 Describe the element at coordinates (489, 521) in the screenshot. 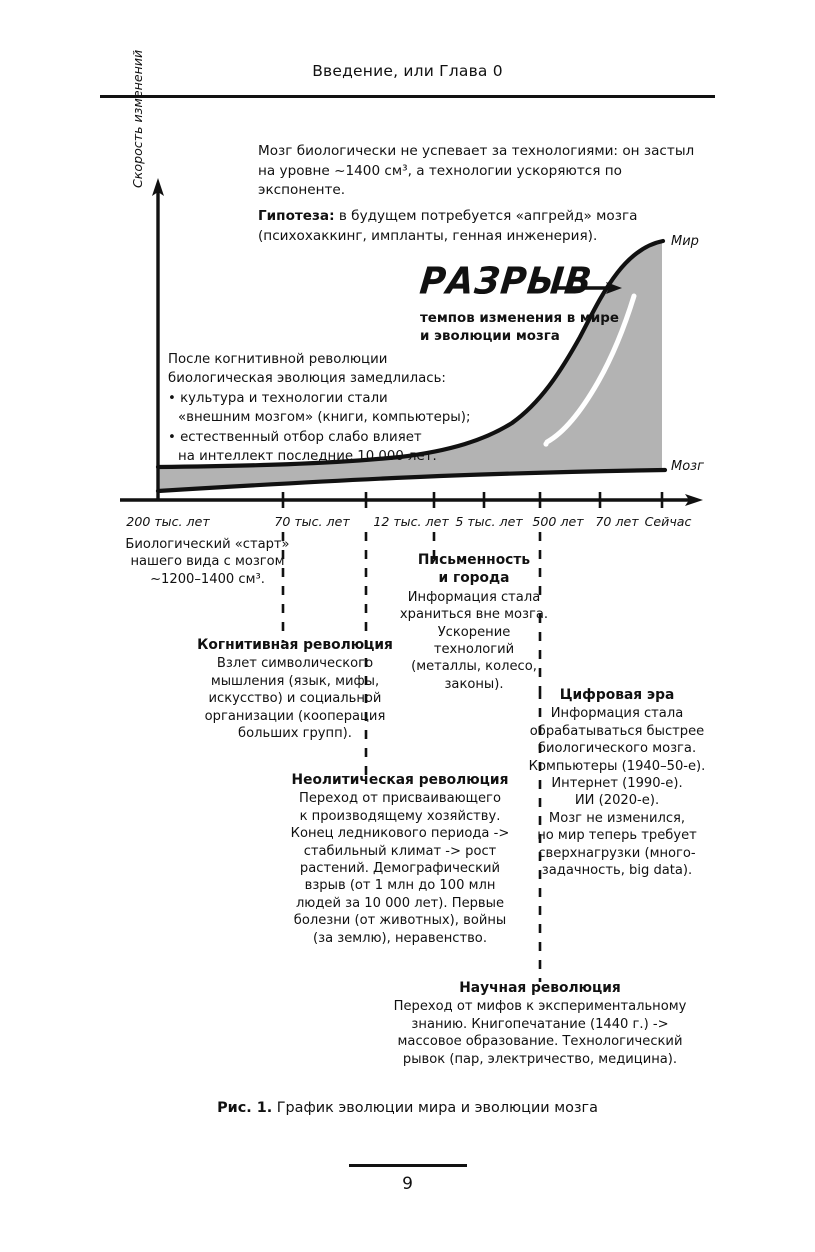

I see `tick-label-5k: 5 тыс. лет` at that location.